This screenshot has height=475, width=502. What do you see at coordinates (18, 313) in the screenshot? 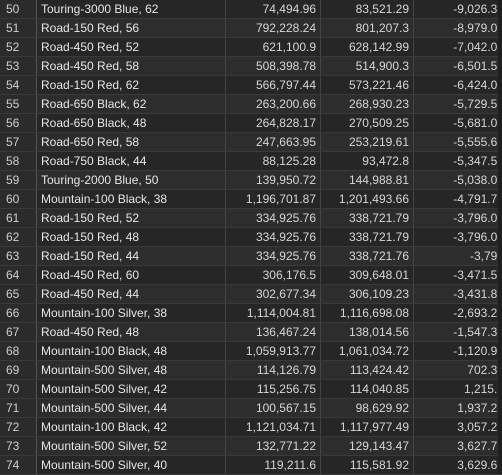
I see `row-number-cell: 66` at bounding box center [18, 313].